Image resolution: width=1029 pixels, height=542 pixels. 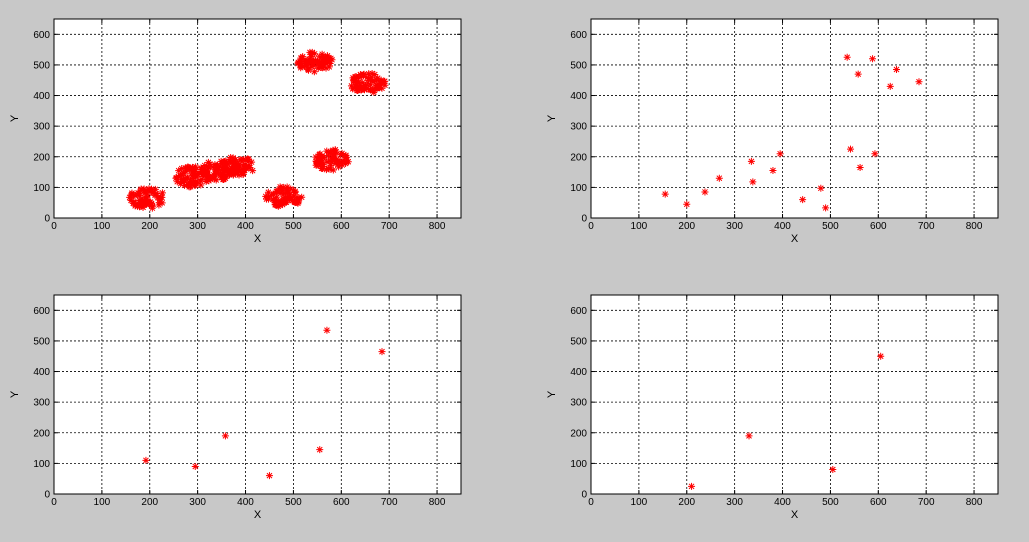 What do you see at coordinates (578, 35) in the screenshot?
I see `y-tick-label: 600` at bounding box center [578, 35].